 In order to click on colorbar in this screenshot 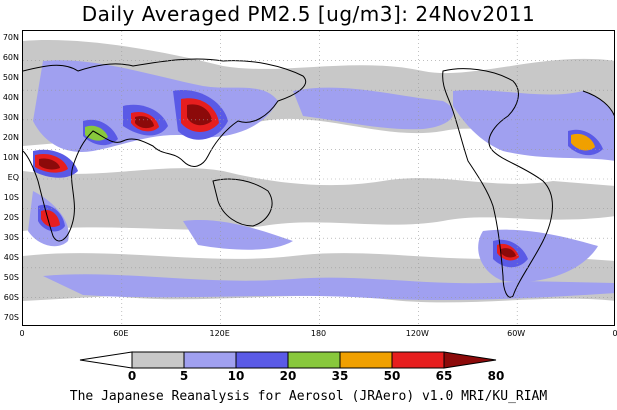, I will do `click(288, 360)`.